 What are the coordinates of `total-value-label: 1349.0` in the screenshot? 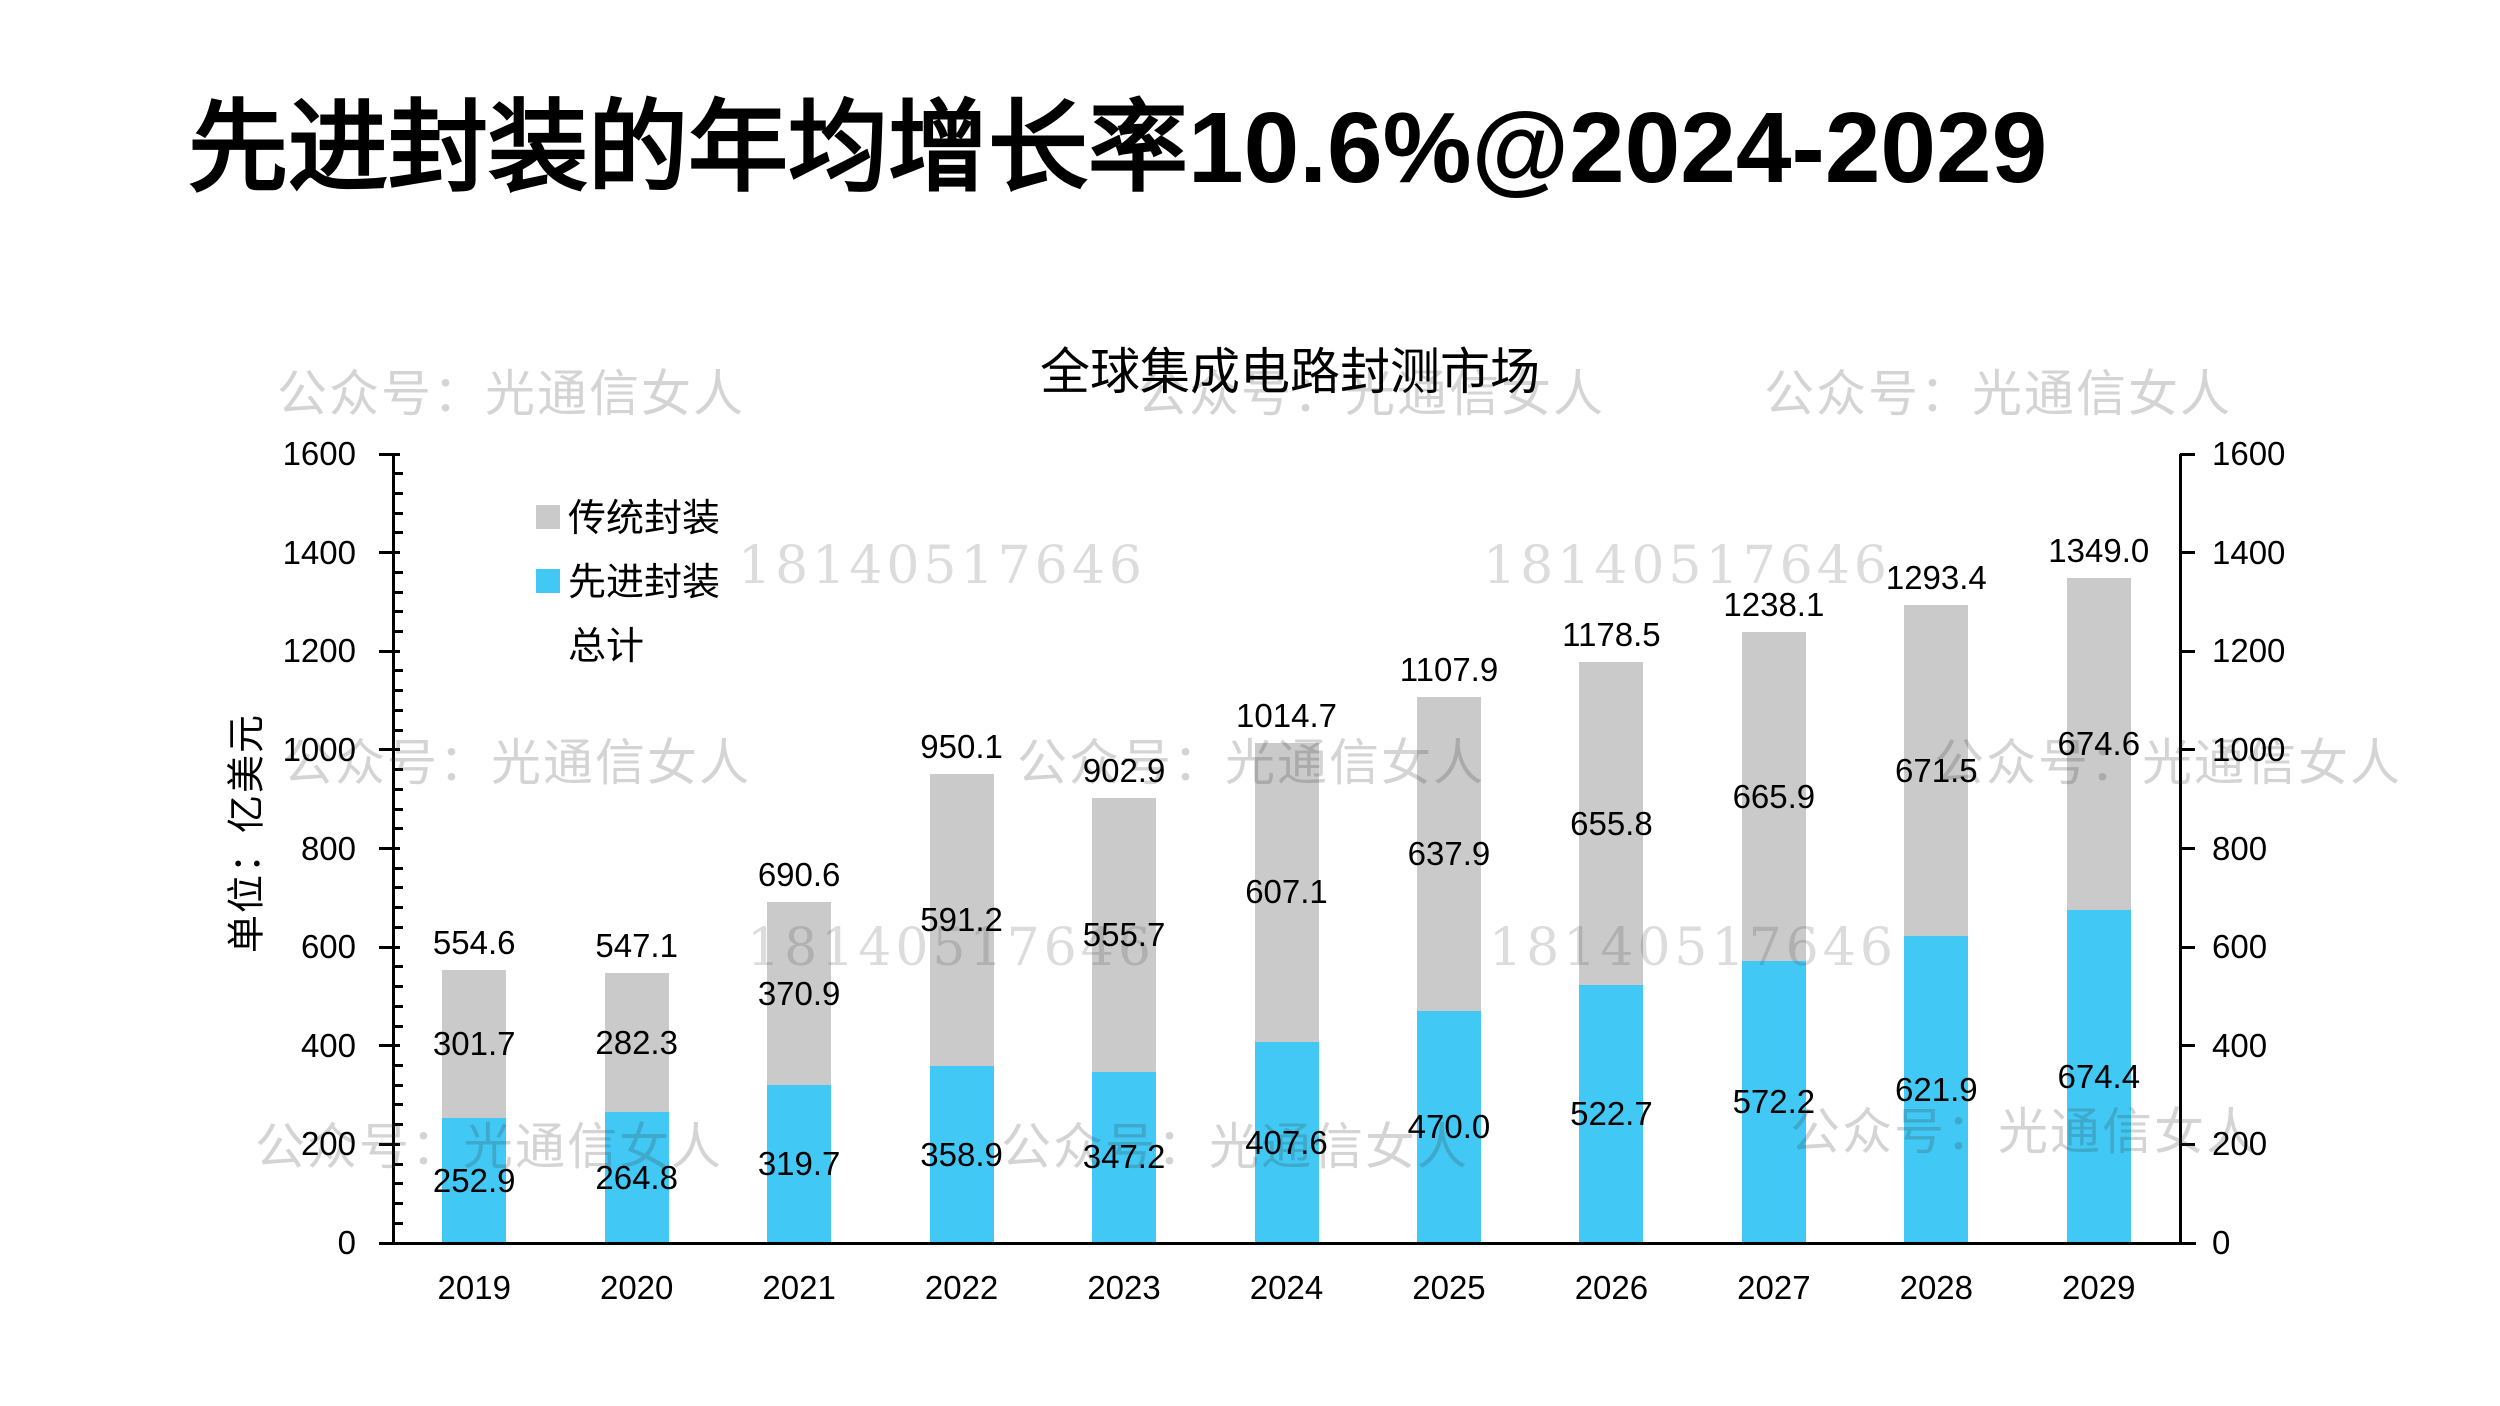 It's located at (2099, 550).